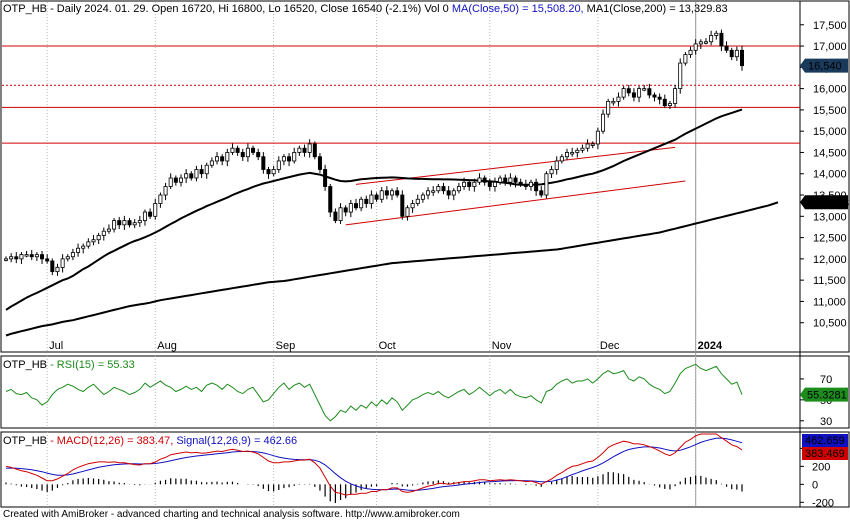 The height and width of the screenshot is (520, 850). I want to click on x-tick-label: Jul, so click(56, 346).